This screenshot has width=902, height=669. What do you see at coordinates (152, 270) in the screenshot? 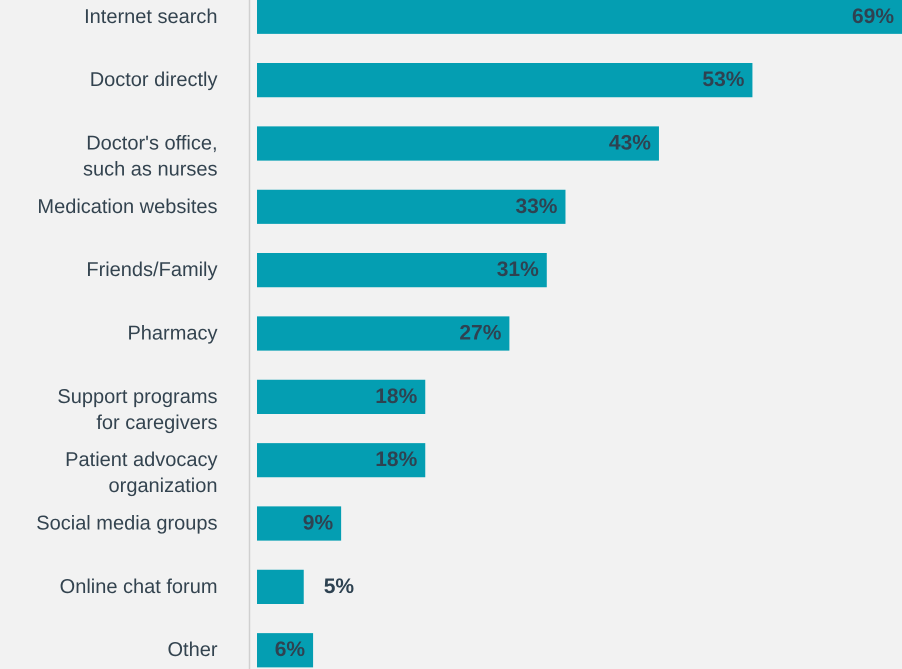
I see `y-tick-label: Friends/Family` at bounding box center [152, 270].